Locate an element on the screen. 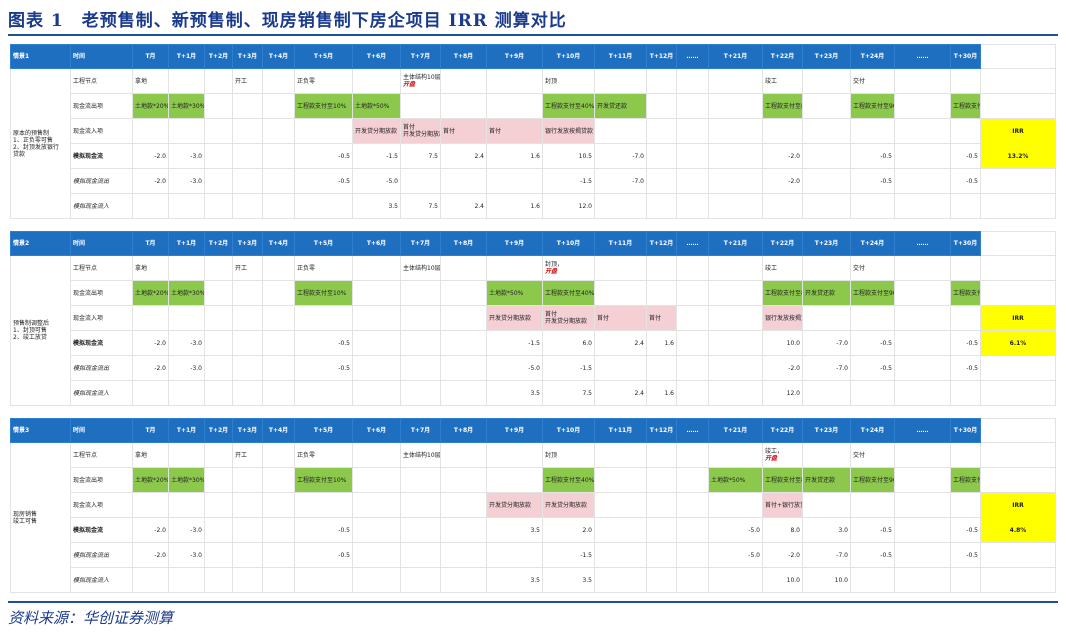 This screenshot has width=1066, height=633. row-label: 现金流出项 is located at coordinates (101, 480).